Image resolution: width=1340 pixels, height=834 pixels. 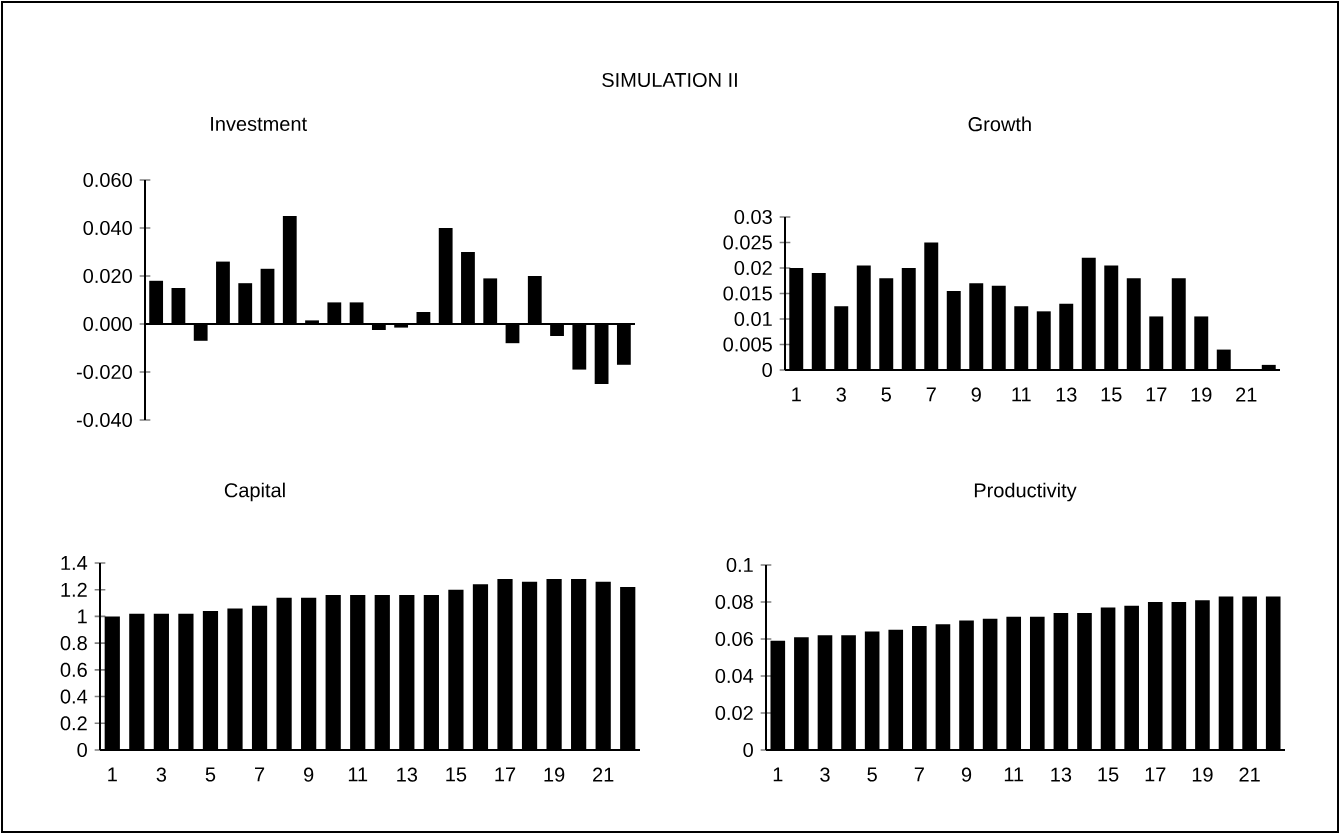 I want to click on y-tick-label: 0.04, so click(x=734, y=676).